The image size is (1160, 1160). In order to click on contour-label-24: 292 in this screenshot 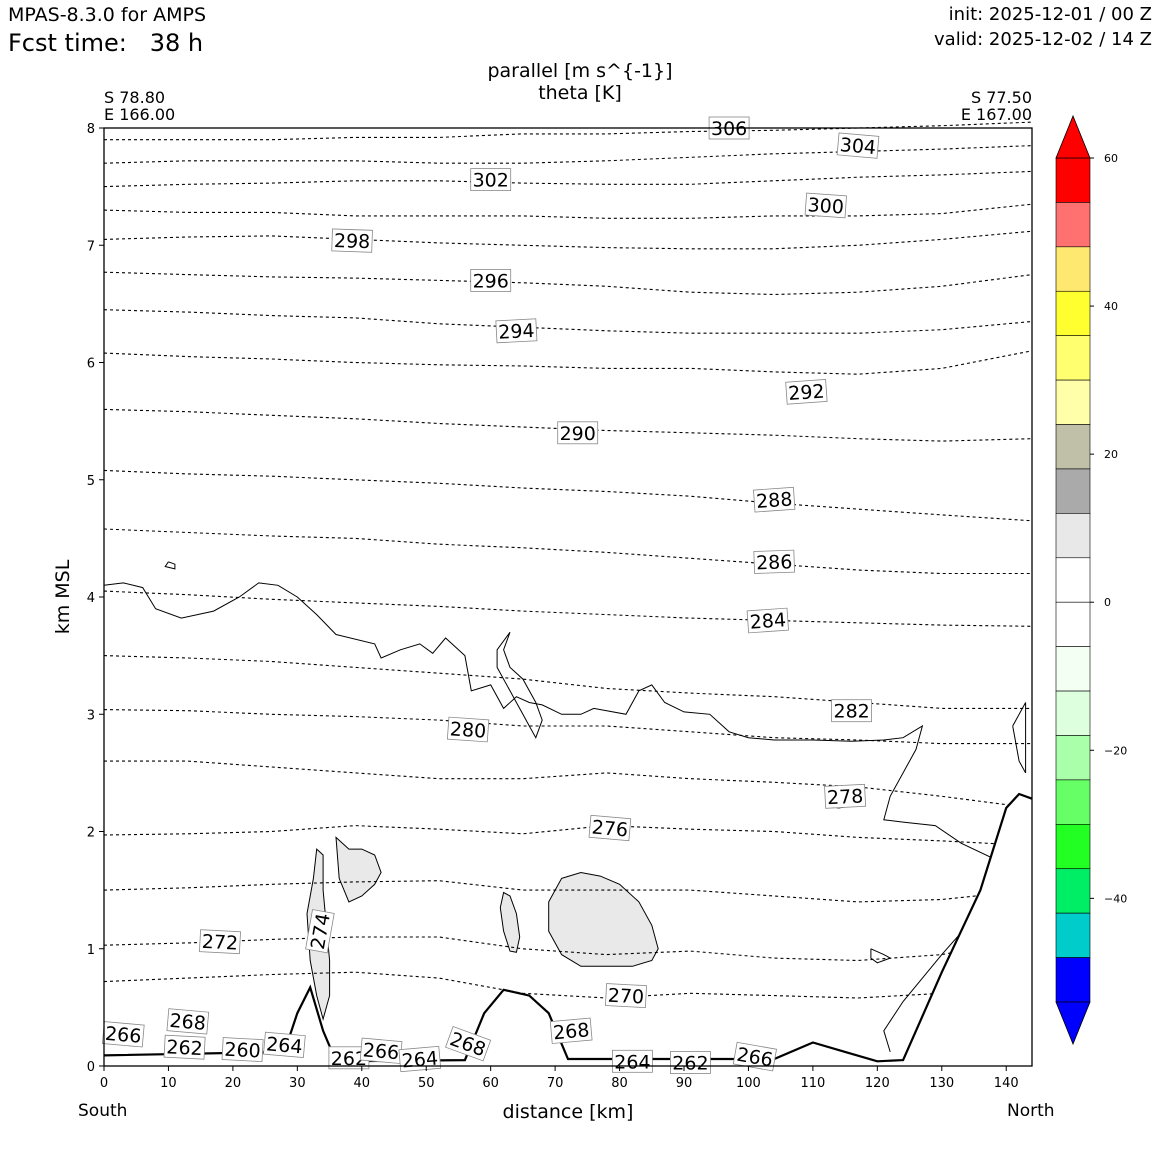, I will do `click(806, 392)`.